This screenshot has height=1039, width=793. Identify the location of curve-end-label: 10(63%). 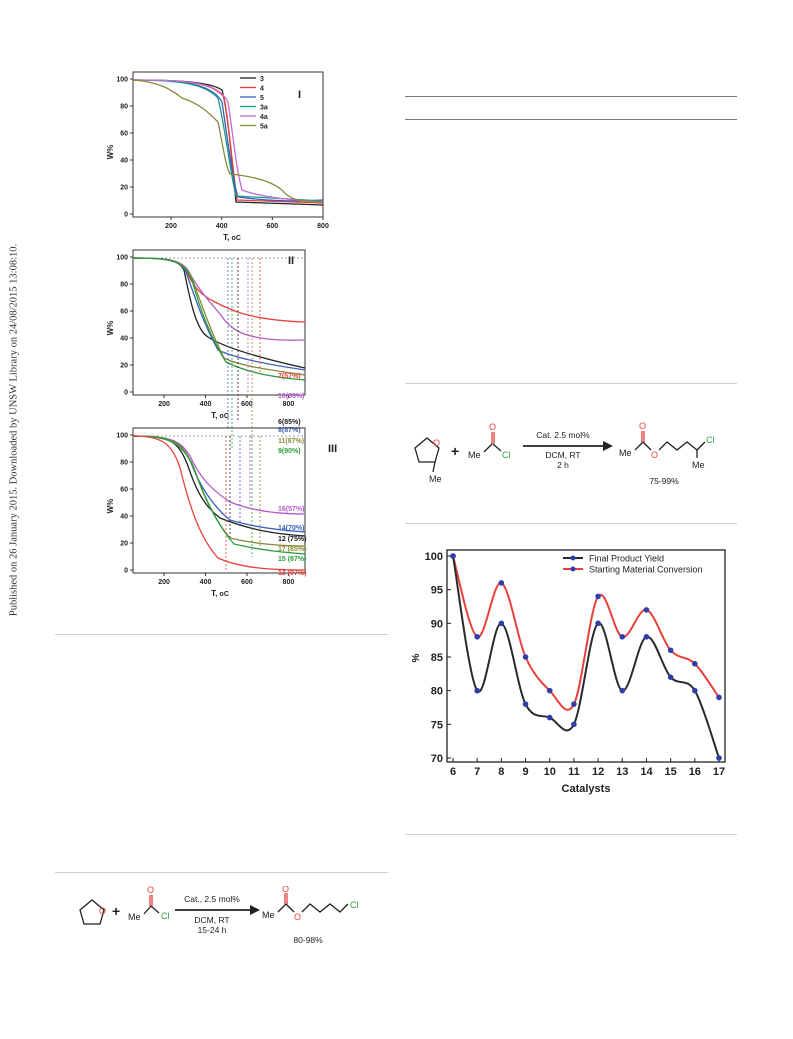
(291, 396).